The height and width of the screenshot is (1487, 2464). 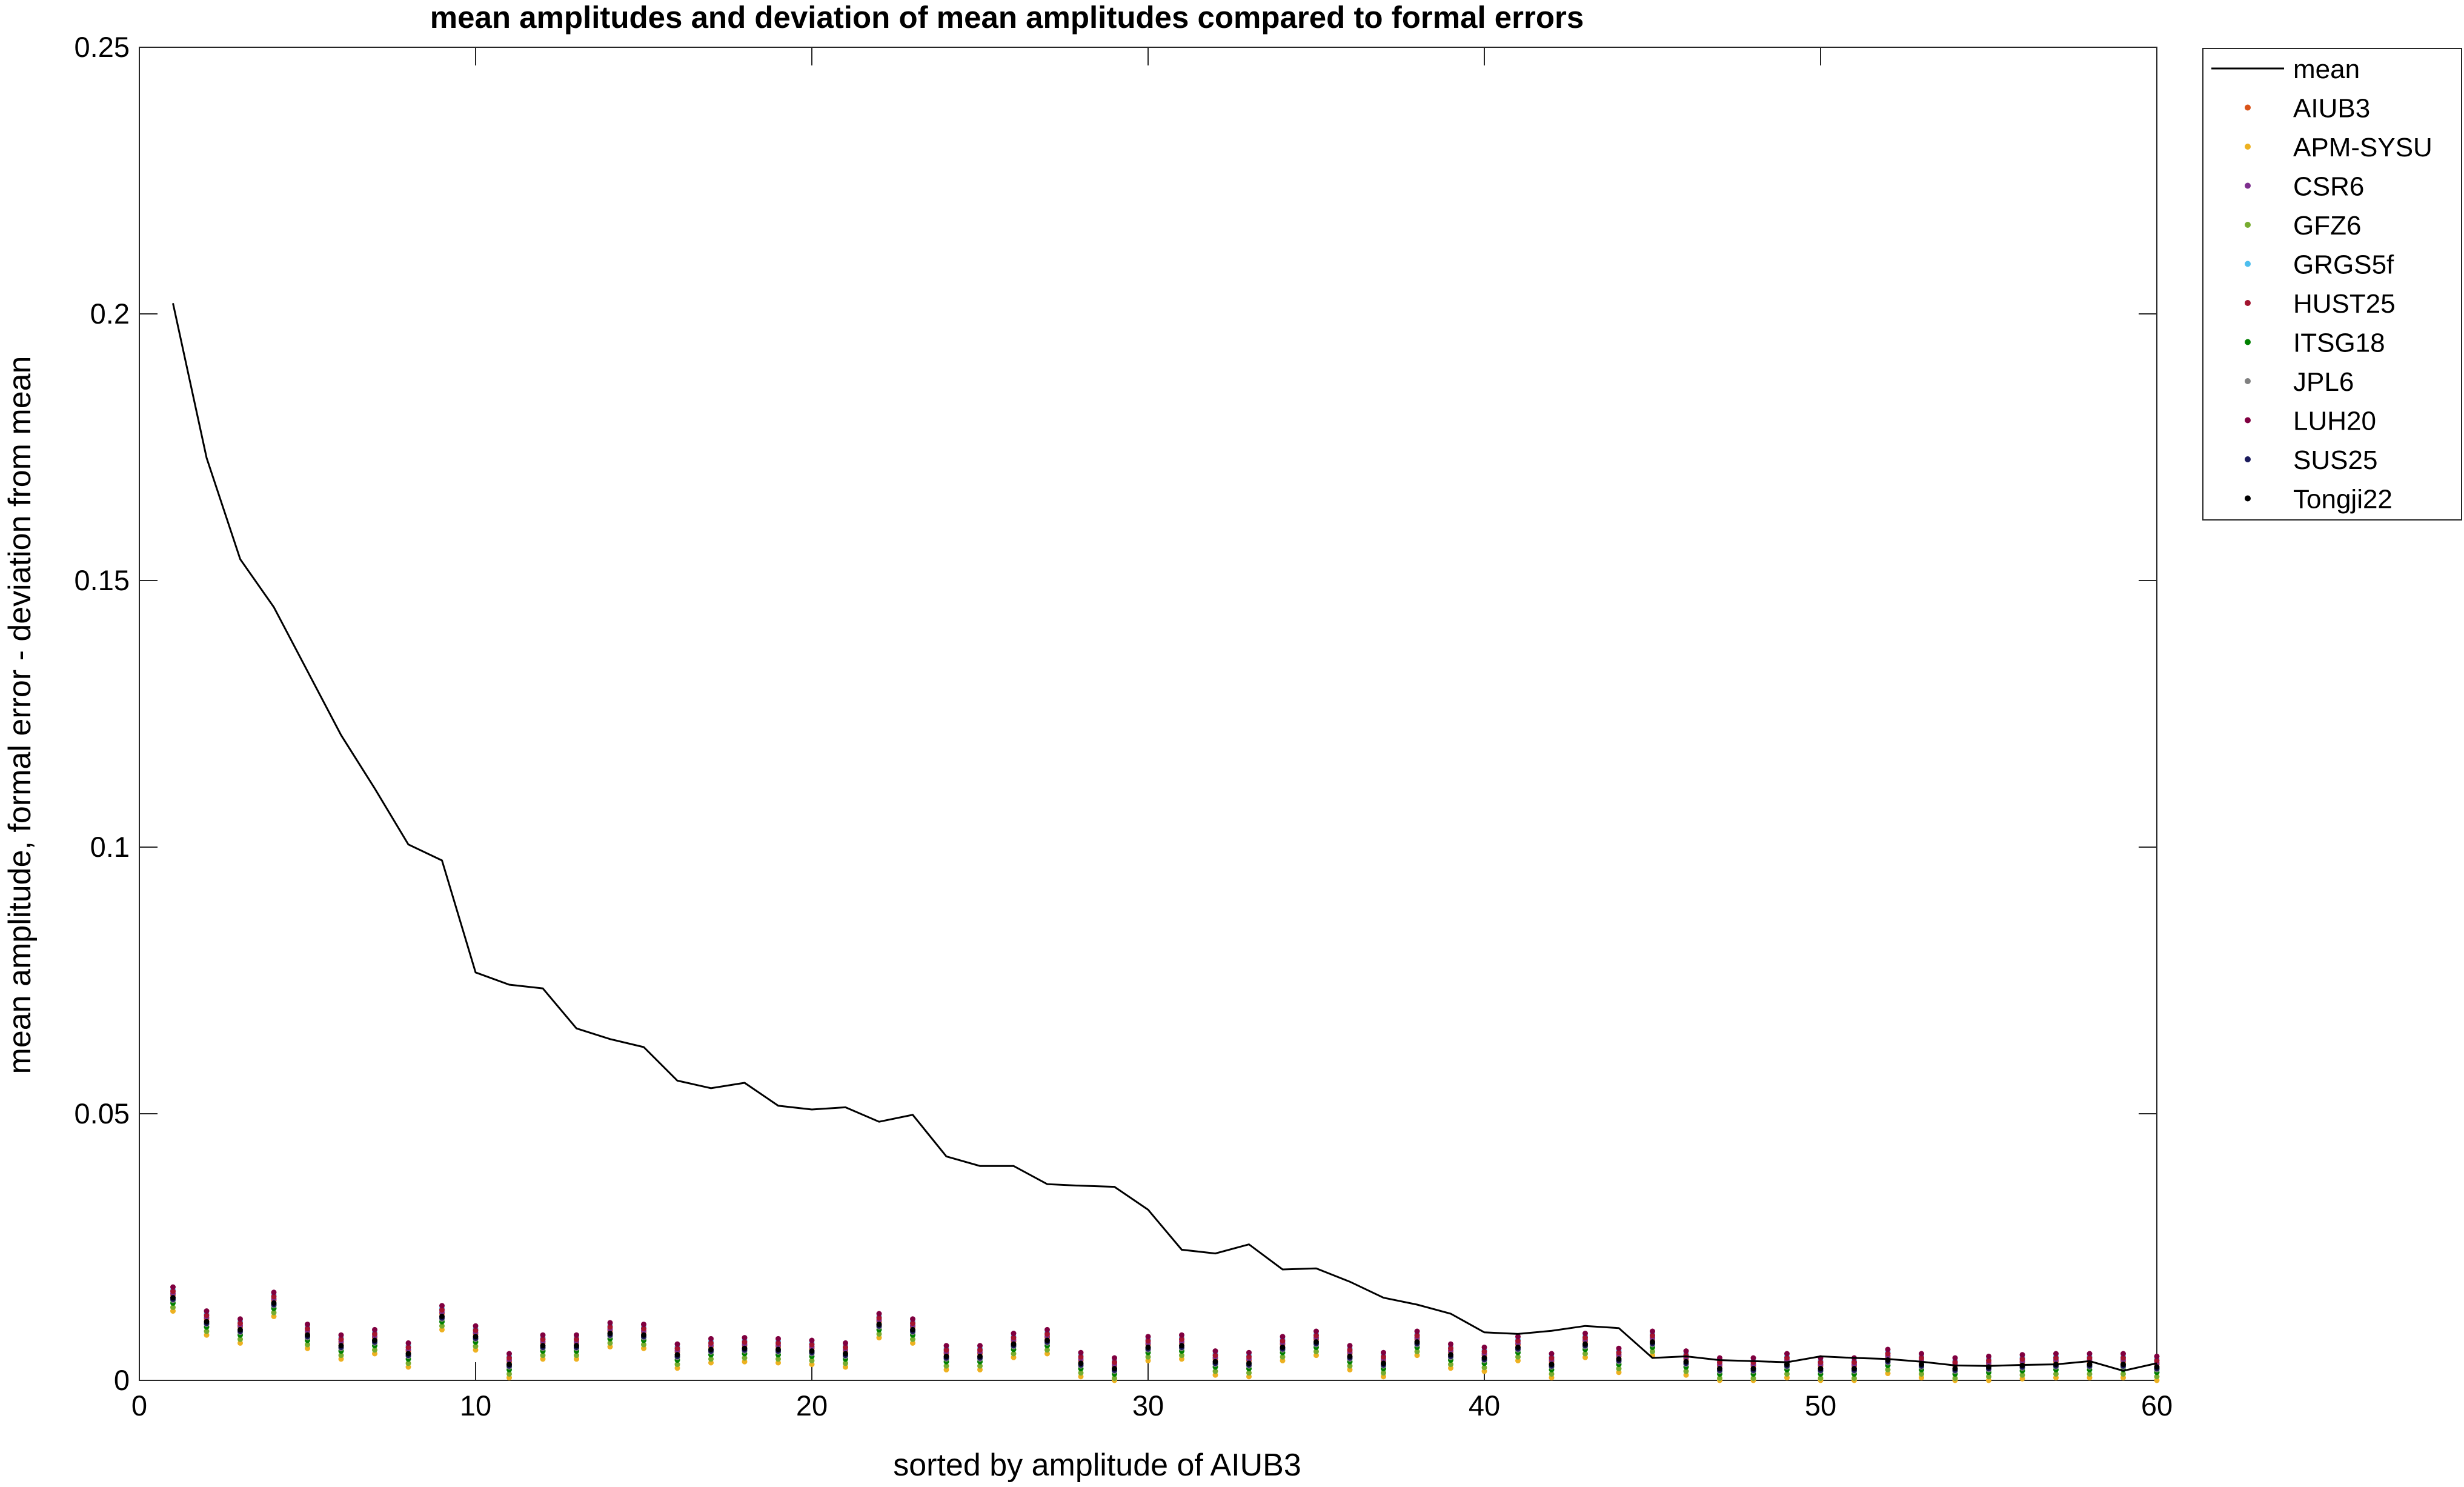 I want to click on legend-label: GFZ6, so click(x=2327, y=226).